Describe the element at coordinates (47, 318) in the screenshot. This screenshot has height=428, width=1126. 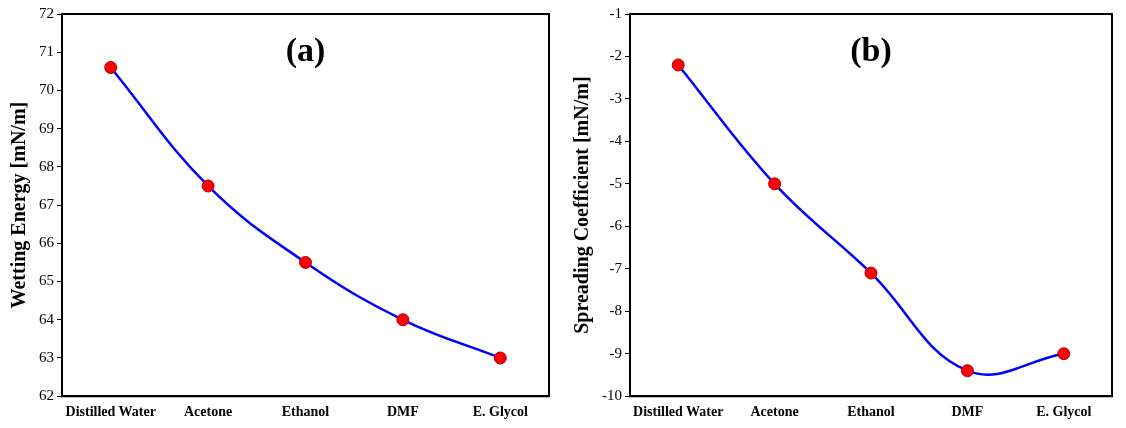
I see `y-tick-label: 64` at that location.